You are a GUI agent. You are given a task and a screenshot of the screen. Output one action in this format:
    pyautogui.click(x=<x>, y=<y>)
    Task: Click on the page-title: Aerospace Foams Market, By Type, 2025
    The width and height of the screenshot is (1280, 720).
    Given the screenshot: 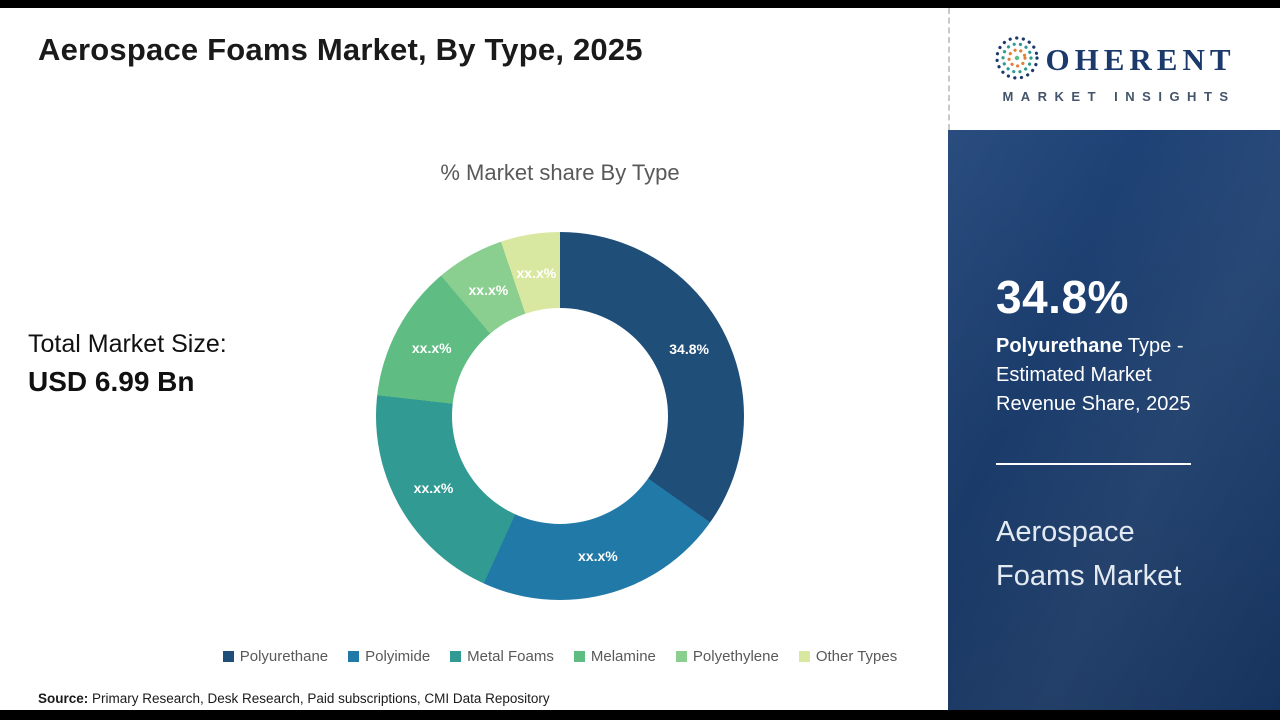 What is the action you would take?
    pyautogui.click(x=340, y=49)
    